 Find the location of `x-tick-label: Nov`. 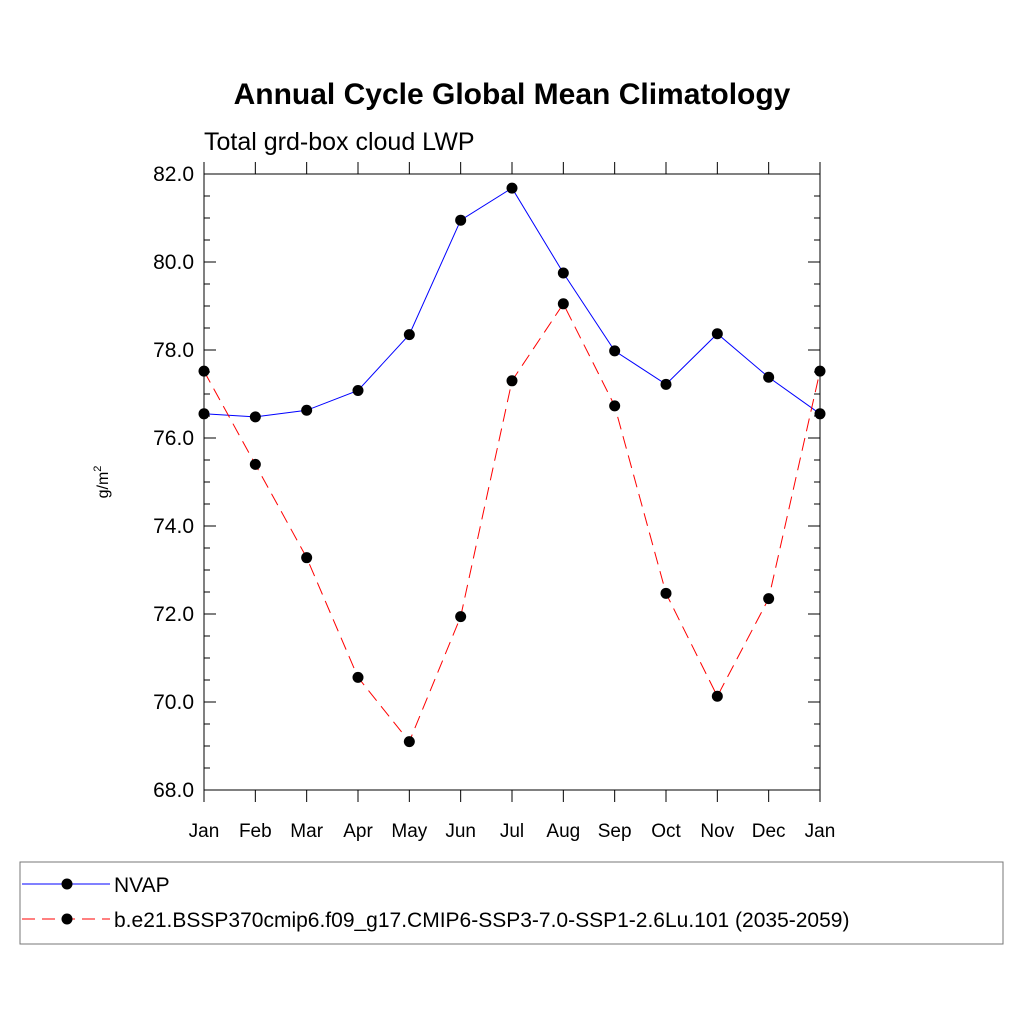

x-tick-label: Nov is located at coordinates (717, 831).